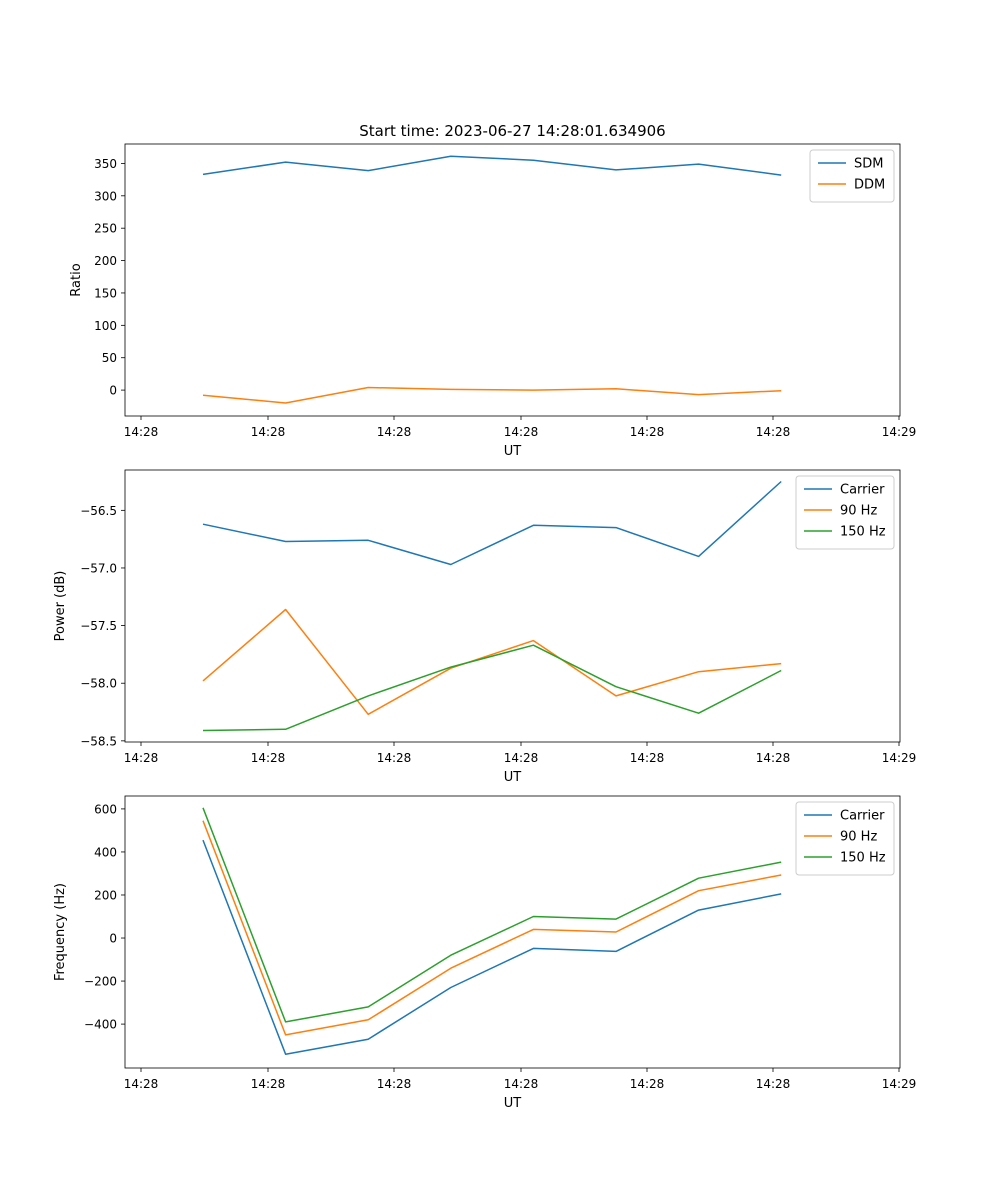 The height and width of the screenshot is (1200, 1000). What do you see at coordinates (109, 358) in the screenshot?
I see `y-tick-label: 50` at bounding box center [109, 358].